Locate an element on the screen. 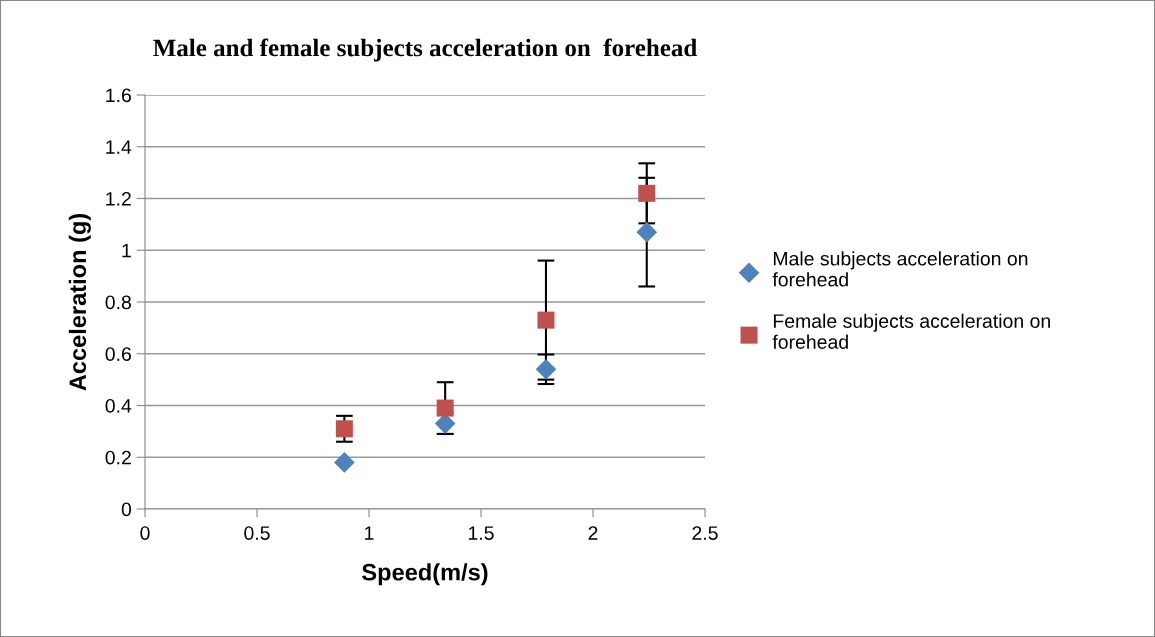 The width and height of the screenshot is (1155, 637). y-tick-label: 0.4 is located at coordinates (118, 405).